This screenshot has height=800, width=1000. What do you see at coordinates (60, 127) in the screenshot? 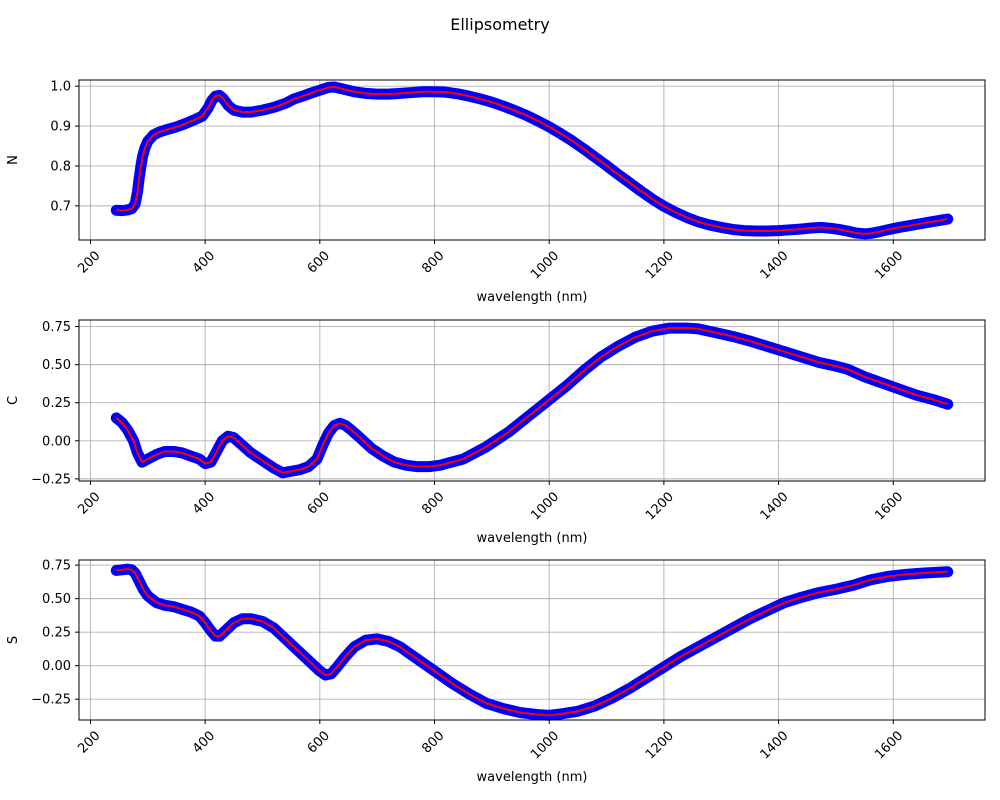
I see `y-tick-label: 0.9` at bounding box center [60, 127].